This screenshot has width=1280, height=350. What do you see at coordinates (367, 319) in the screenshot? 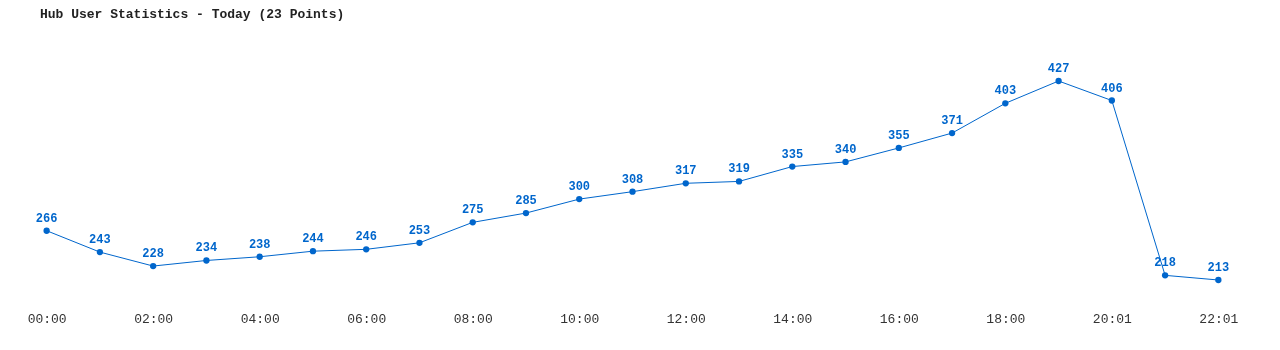
I see `x-tick-label: 06:00` at bounding box center [367, 319].